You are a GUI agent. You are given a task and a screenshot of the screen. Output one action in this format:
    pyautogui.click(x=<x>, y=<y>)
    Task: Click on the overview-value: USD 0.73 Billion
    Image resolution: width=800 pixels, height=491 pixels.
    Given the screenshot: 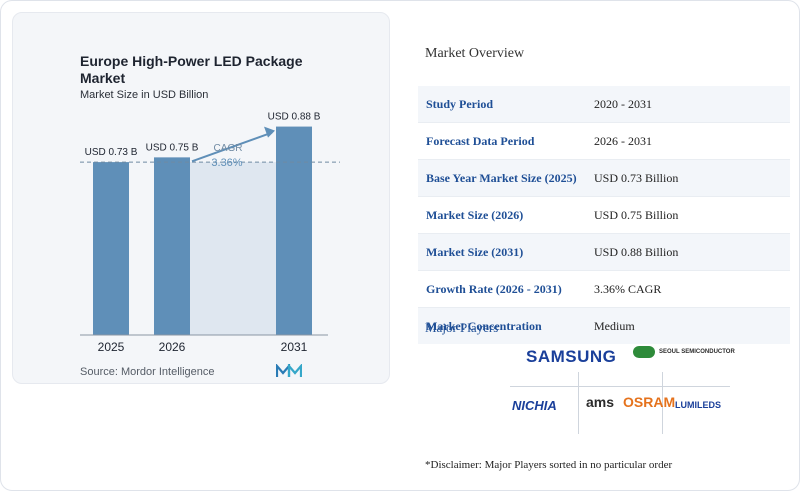 What is the action you would take?
    pyautogui.click(x=688, y=178)
    